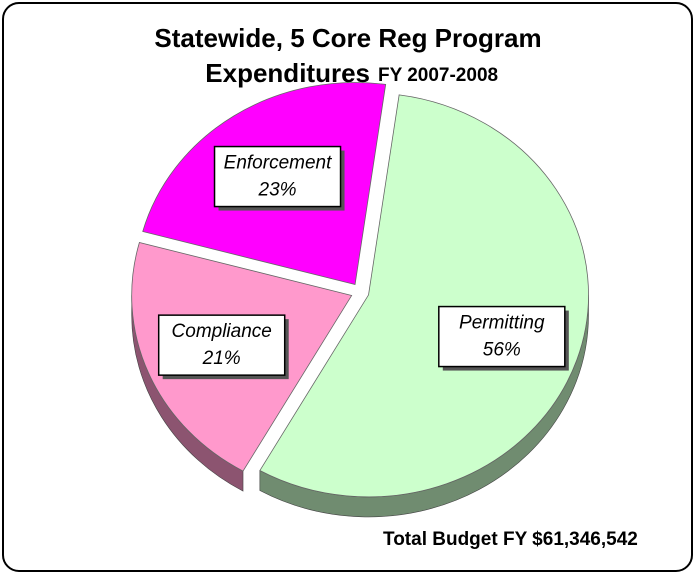 The height and width of the screenshot is (575, 696). I want to click on slice-label: Compliance 21%, so click(223, 347).